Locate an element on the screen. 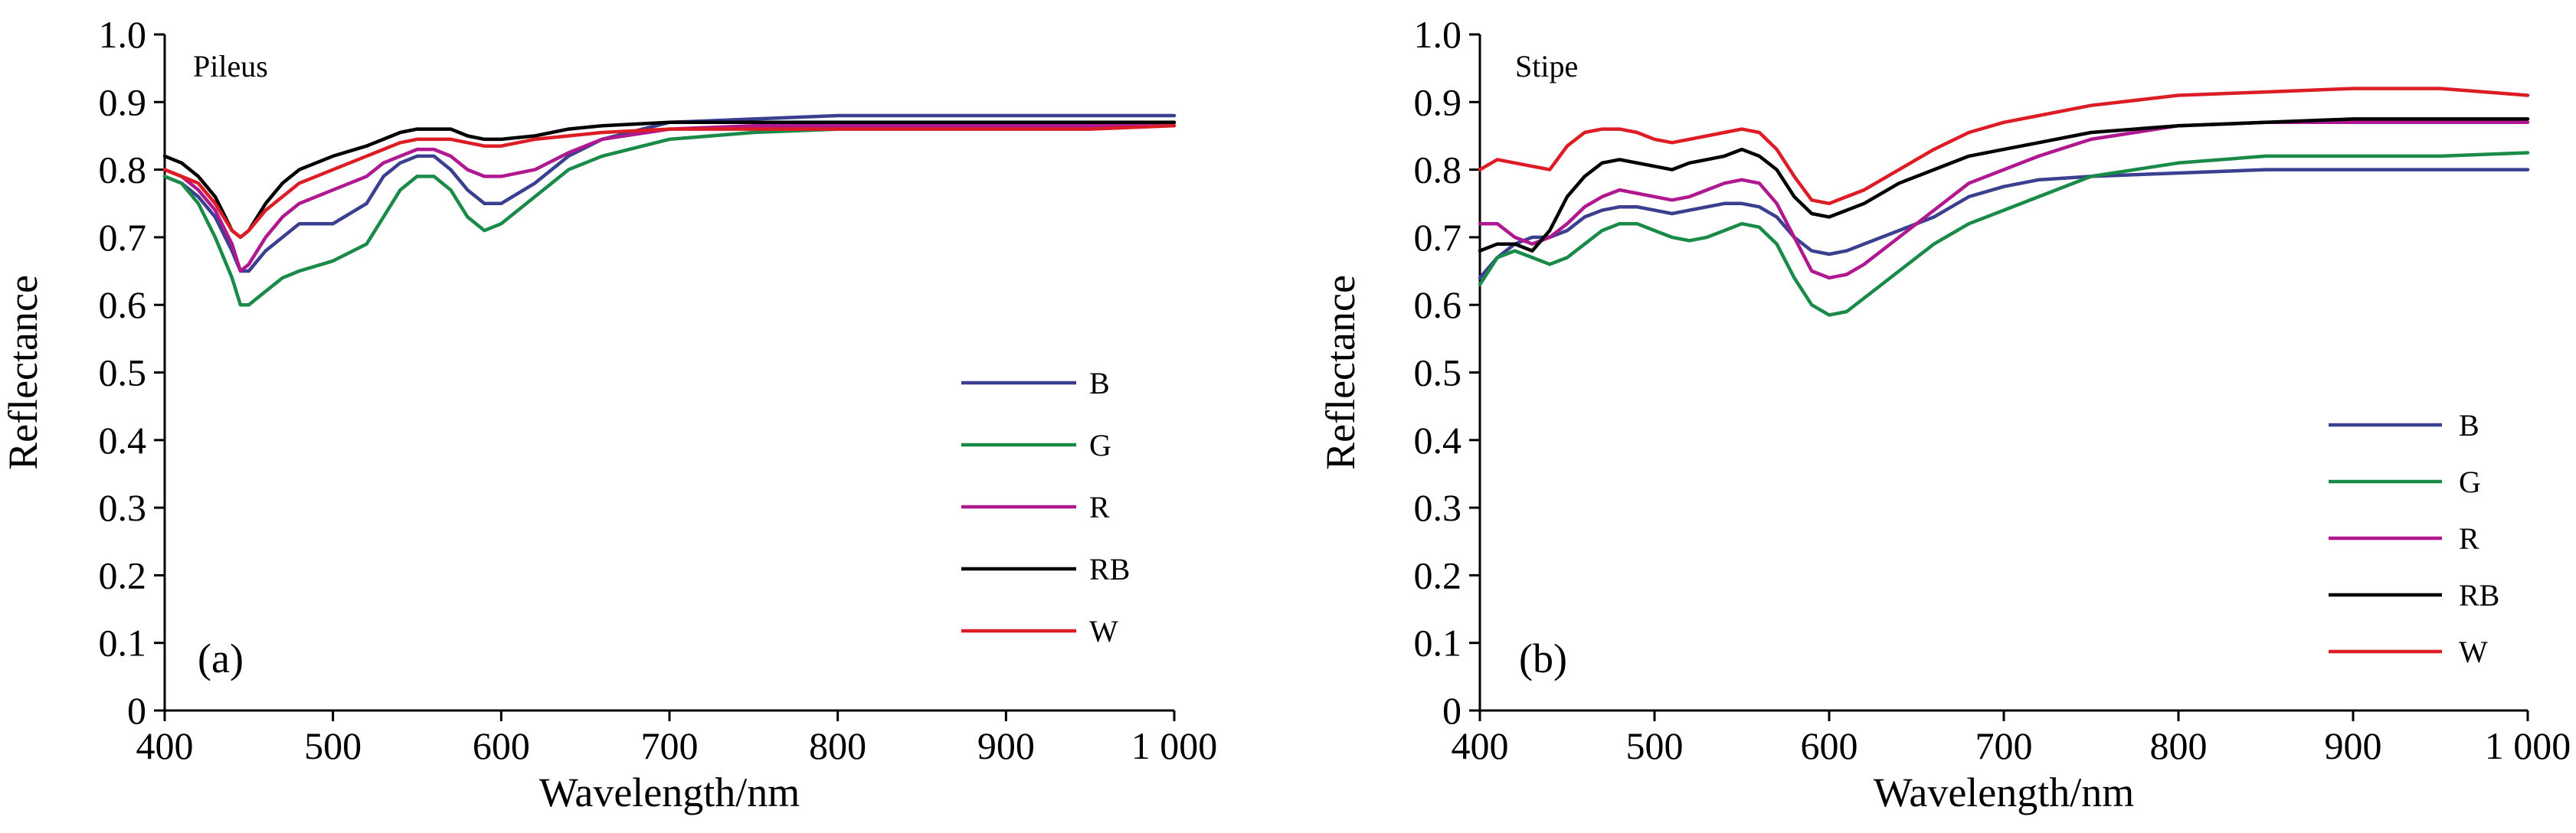  panel-label: (a) is located at coordinates (221, 658).